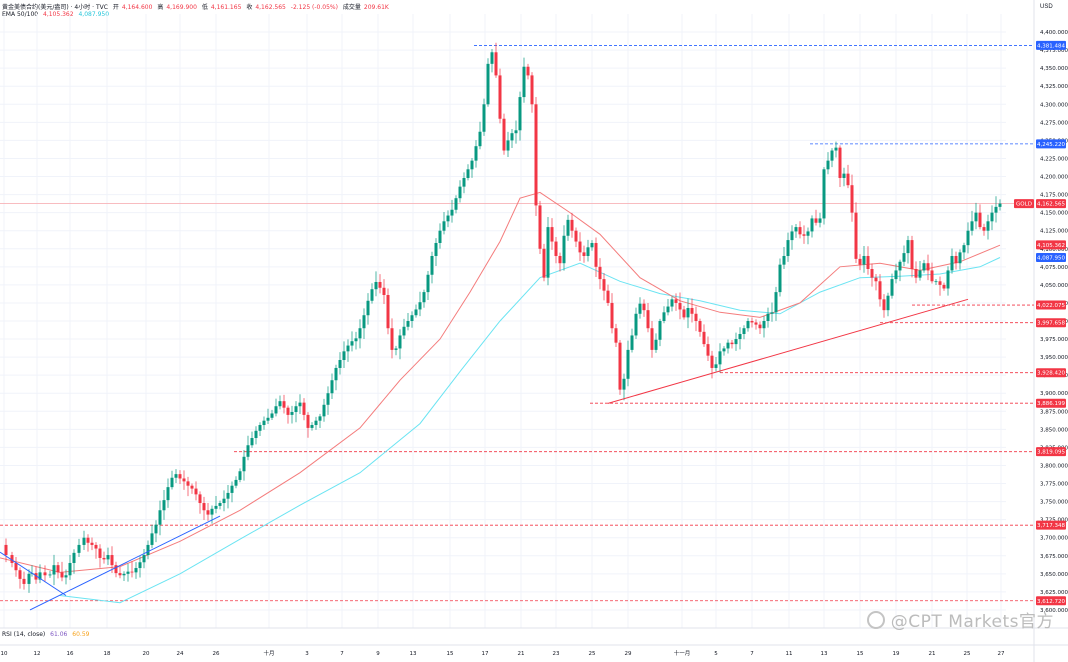  What do you see at coordinates (1001, 654) in the screenshot?
I see `x-tick-label: 27` at bounding box center [1001, 654].